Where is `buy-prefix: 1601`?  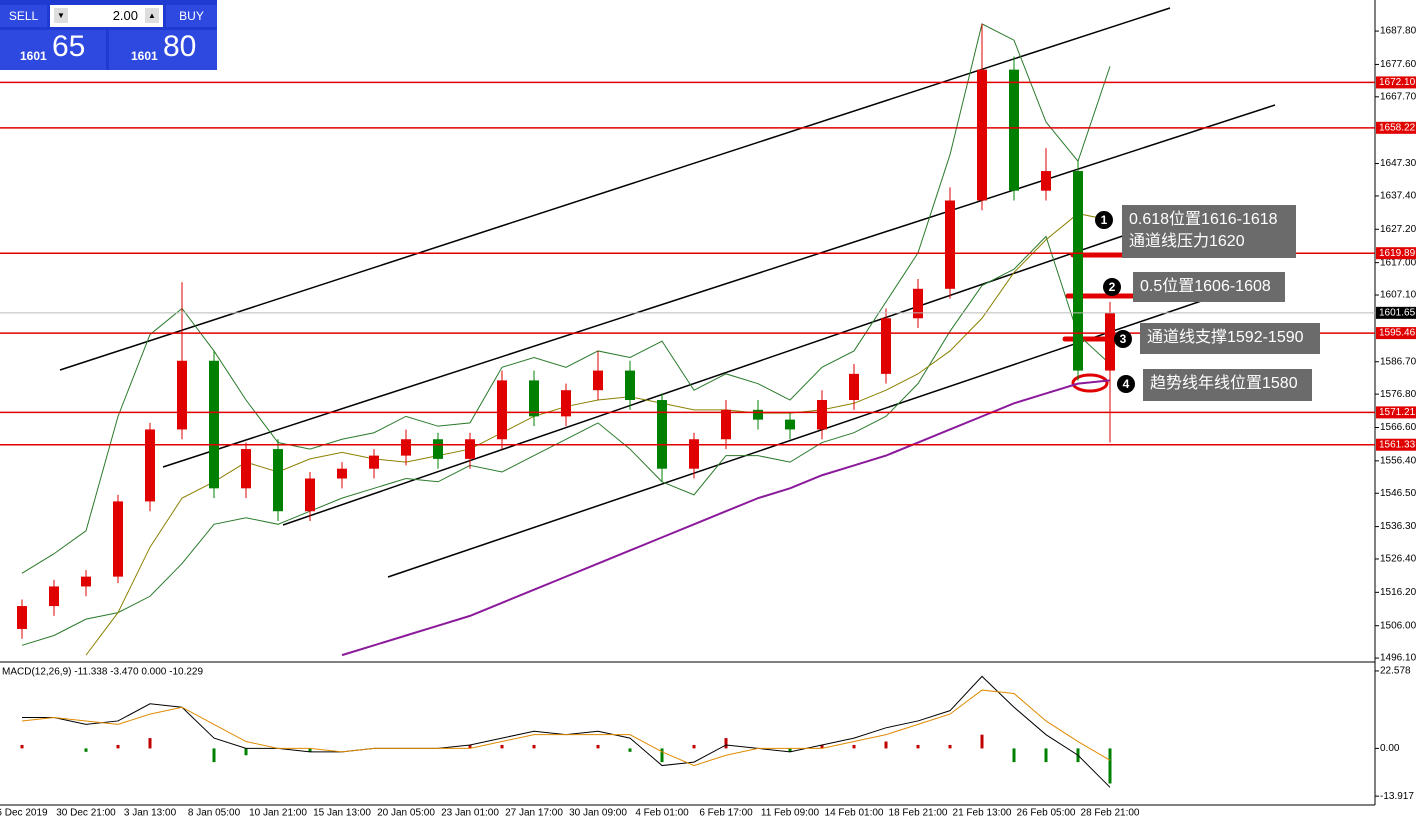
buy-prefix: 1601 is located at coordinates (144, 56).